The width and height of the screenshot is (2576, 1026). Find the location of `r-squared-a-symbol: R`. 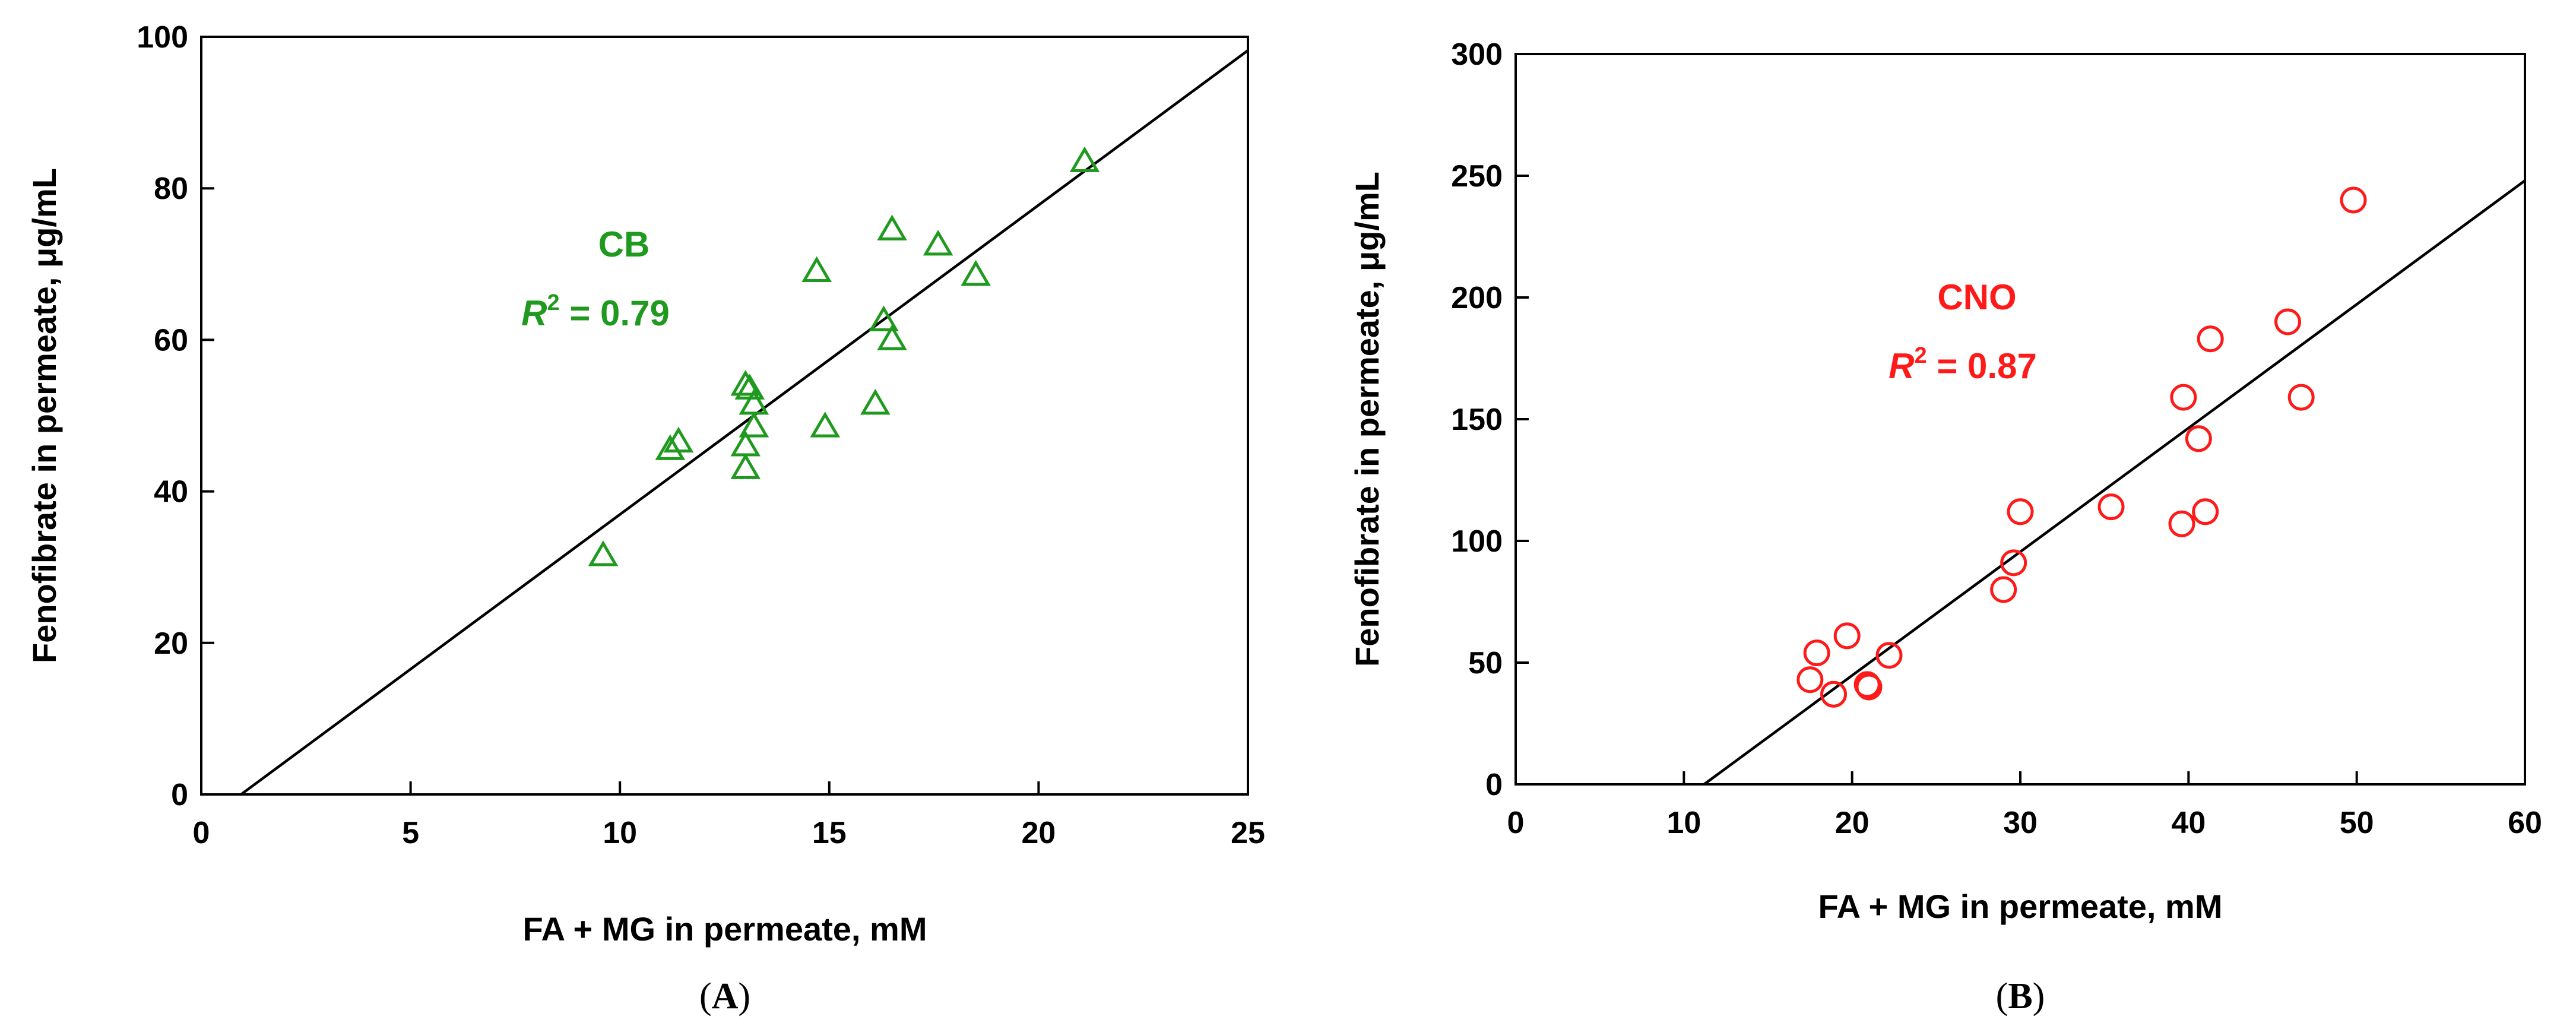

r-squared-a-symbol: R is located at coordinates (534, 313).